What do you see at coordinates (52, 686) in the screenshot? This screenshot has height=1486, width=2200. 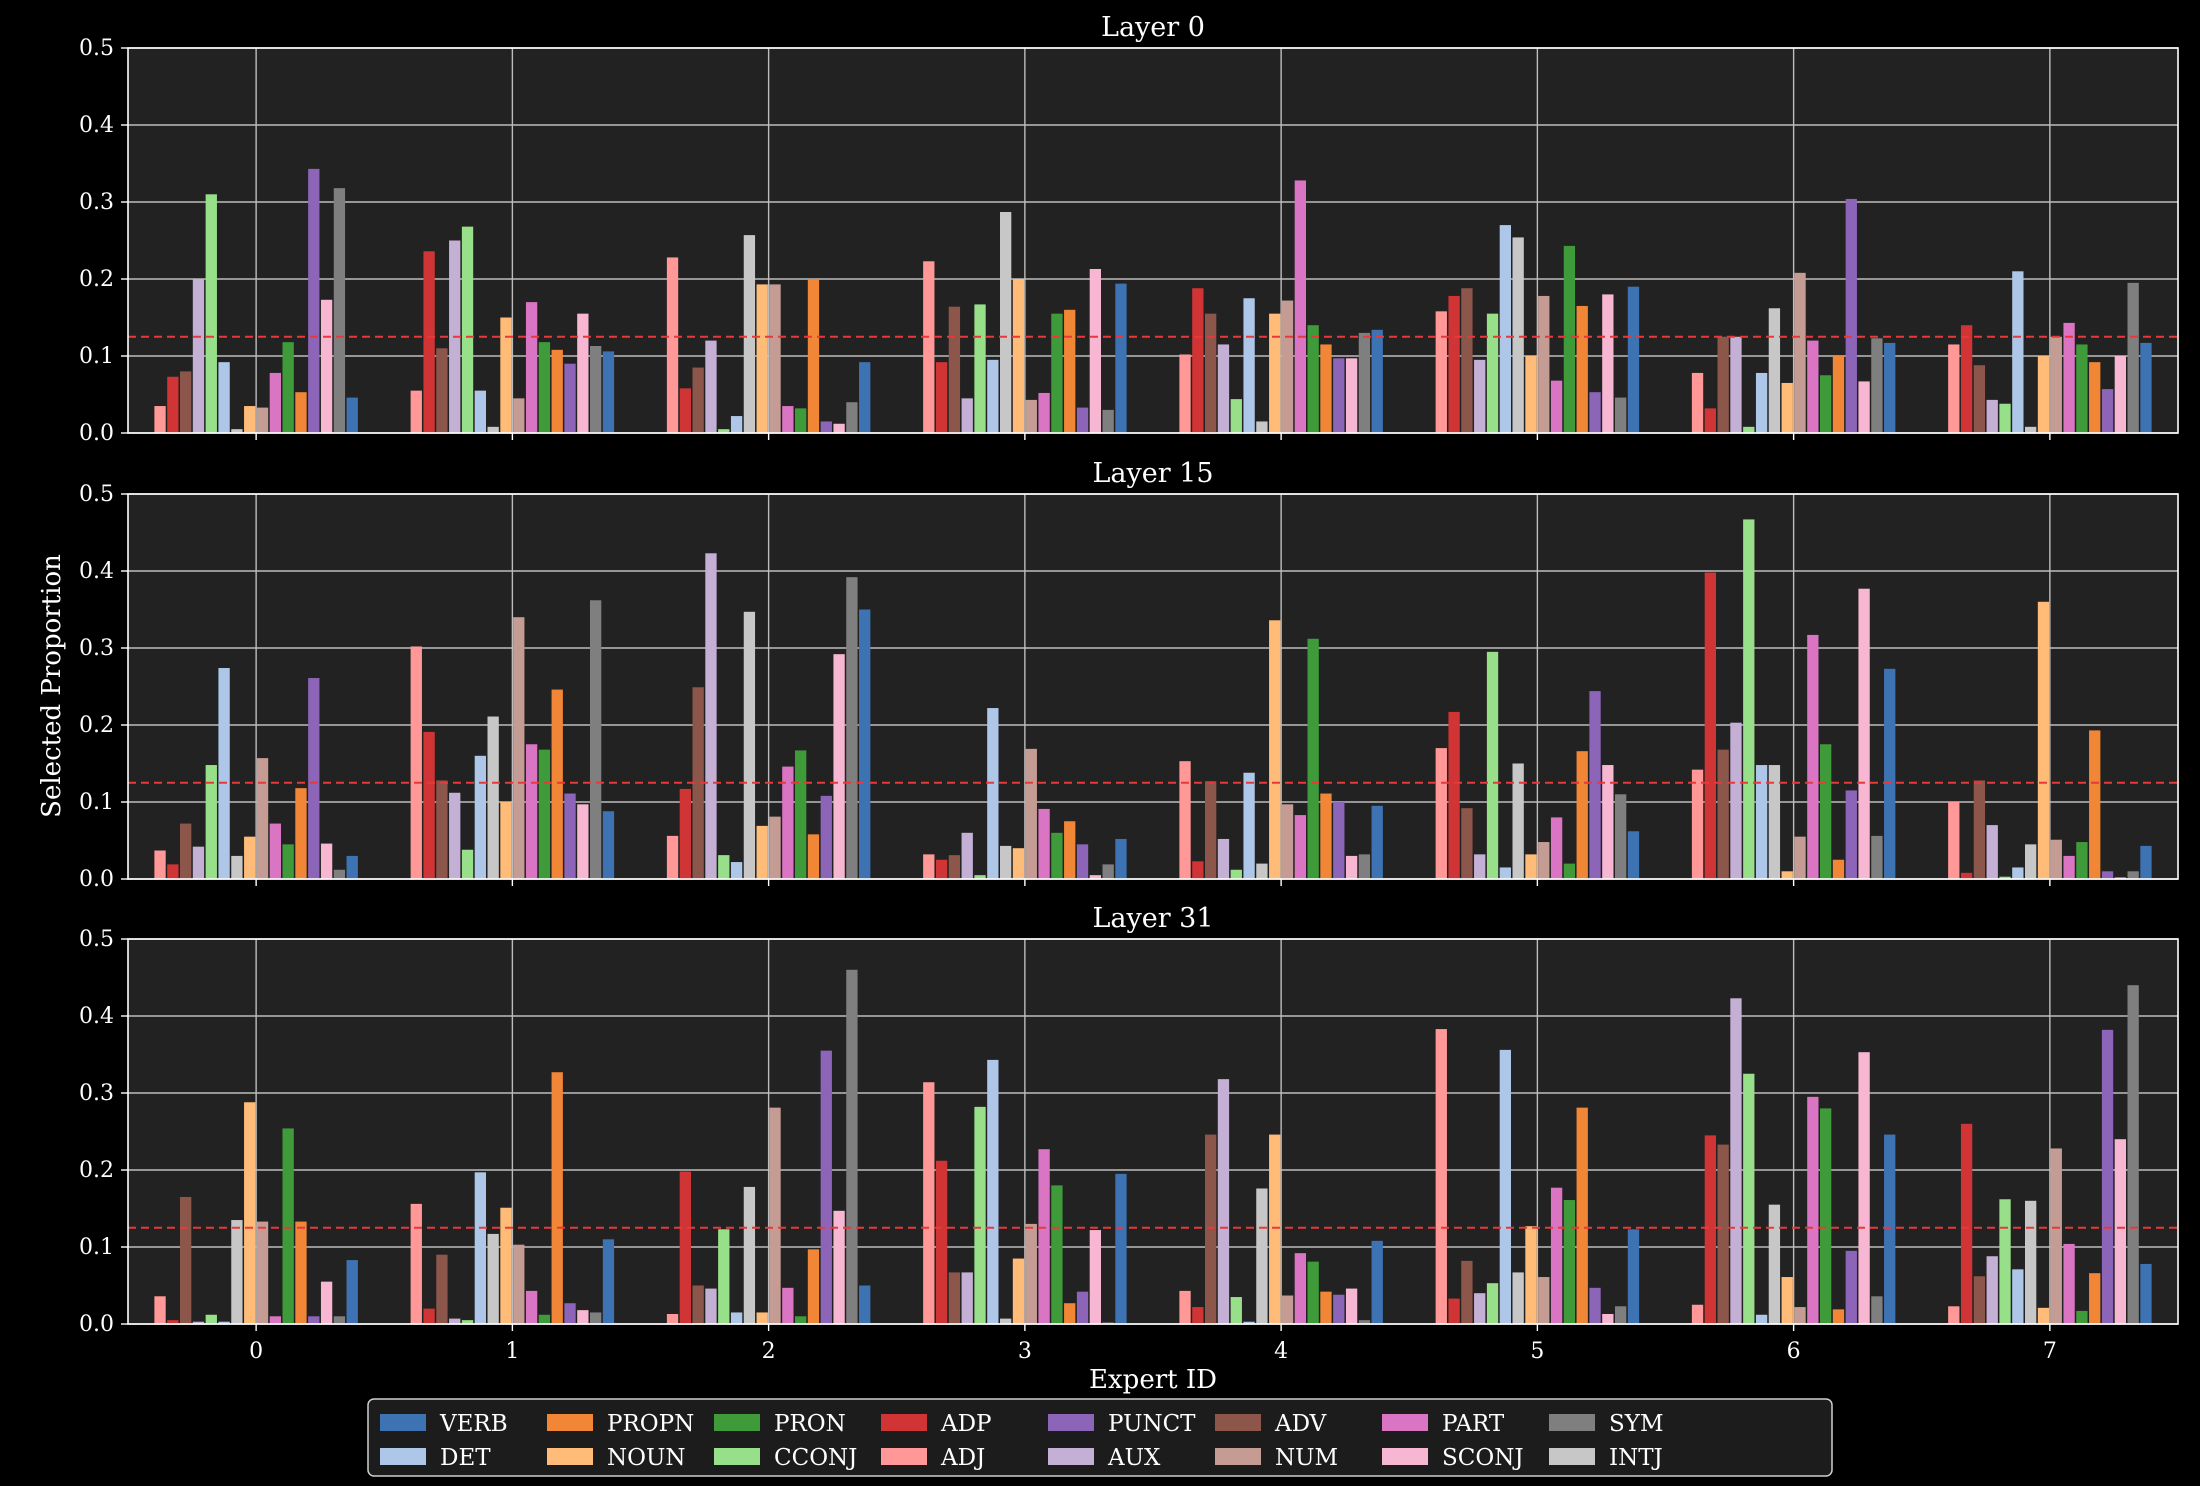 I see `y-axis-label: Selected Proportion` at bounding box center [52, 686].